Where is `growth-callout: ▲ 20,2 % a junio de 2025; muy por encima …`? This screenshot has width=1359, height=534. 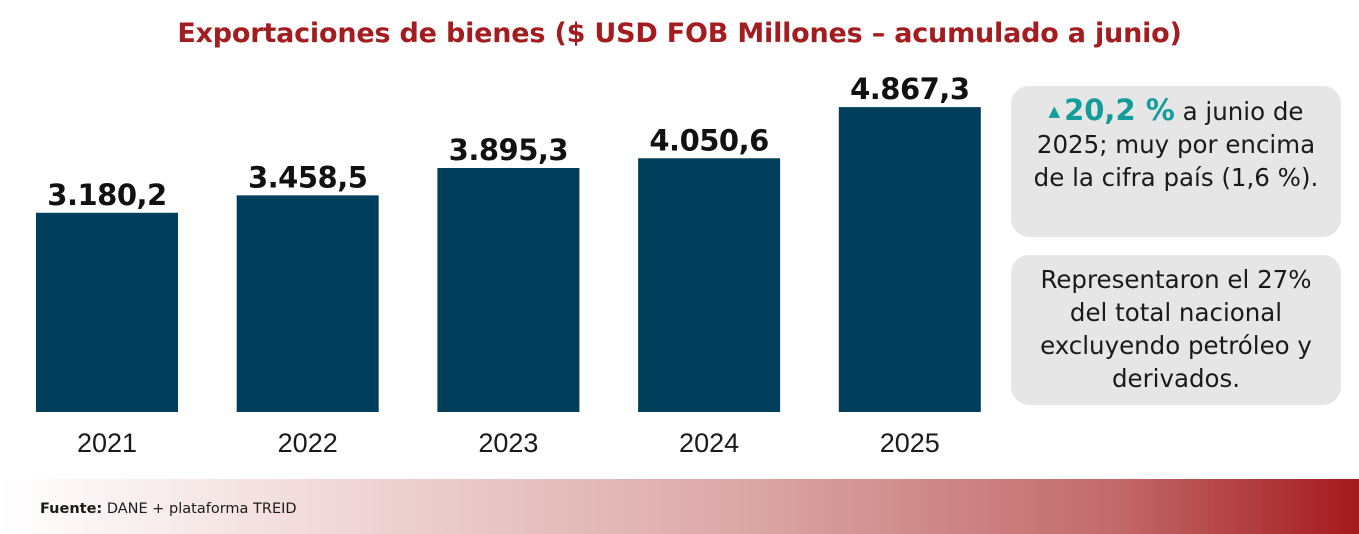 growth-callout: ▲ 20,2 % a junio de 2025; muy por encima … is located at coordinates (1176, 161).